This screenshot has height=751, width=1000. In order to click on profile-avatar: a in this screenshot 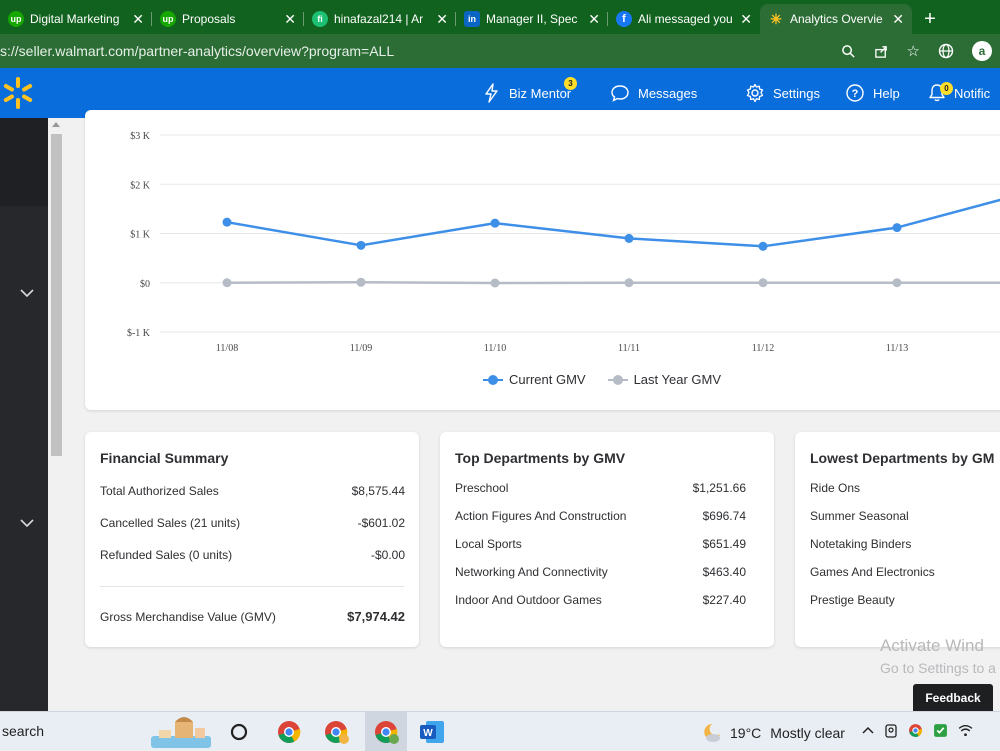, I will do `click(982, 51)`.